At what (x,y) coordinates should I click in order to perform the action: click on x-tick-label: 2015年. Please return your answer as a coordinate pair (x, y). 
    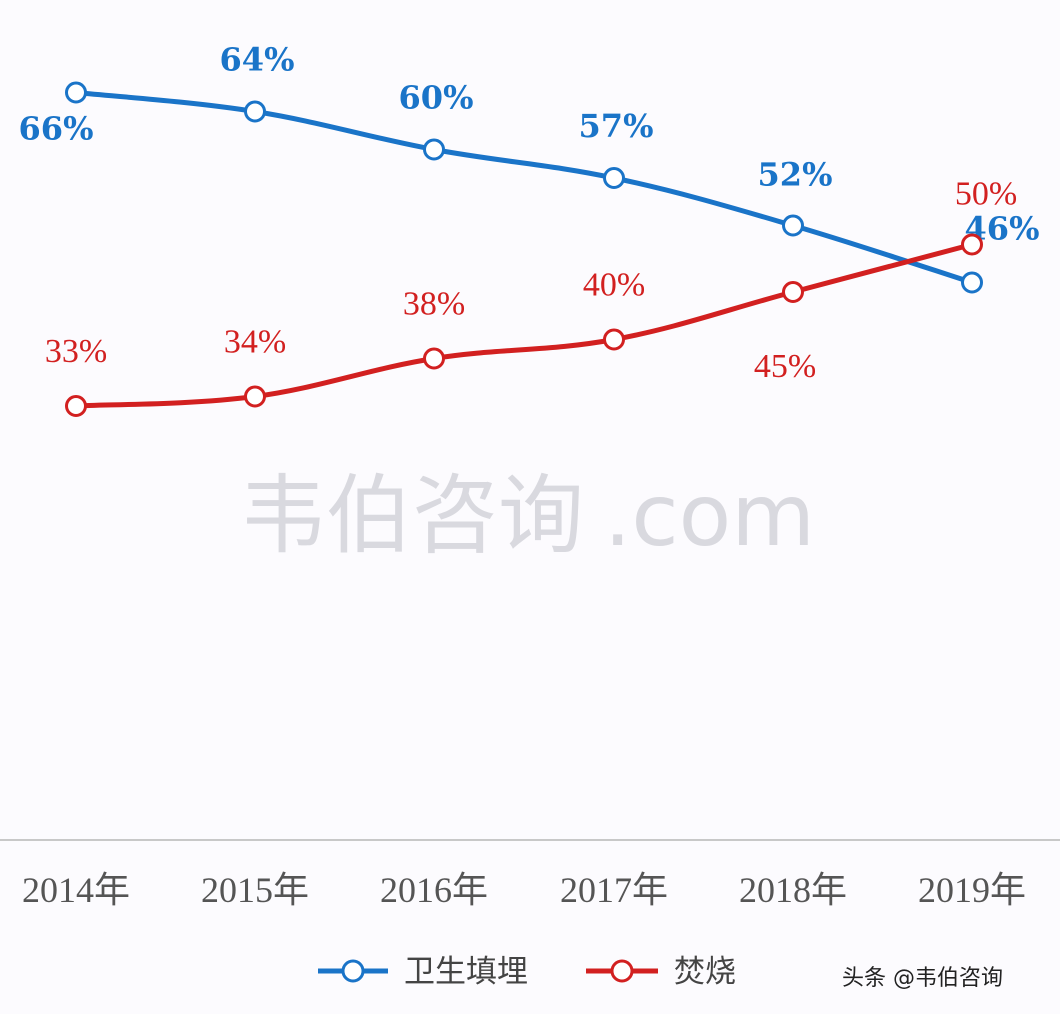
    Looking at the image, I should click on (255, 890).